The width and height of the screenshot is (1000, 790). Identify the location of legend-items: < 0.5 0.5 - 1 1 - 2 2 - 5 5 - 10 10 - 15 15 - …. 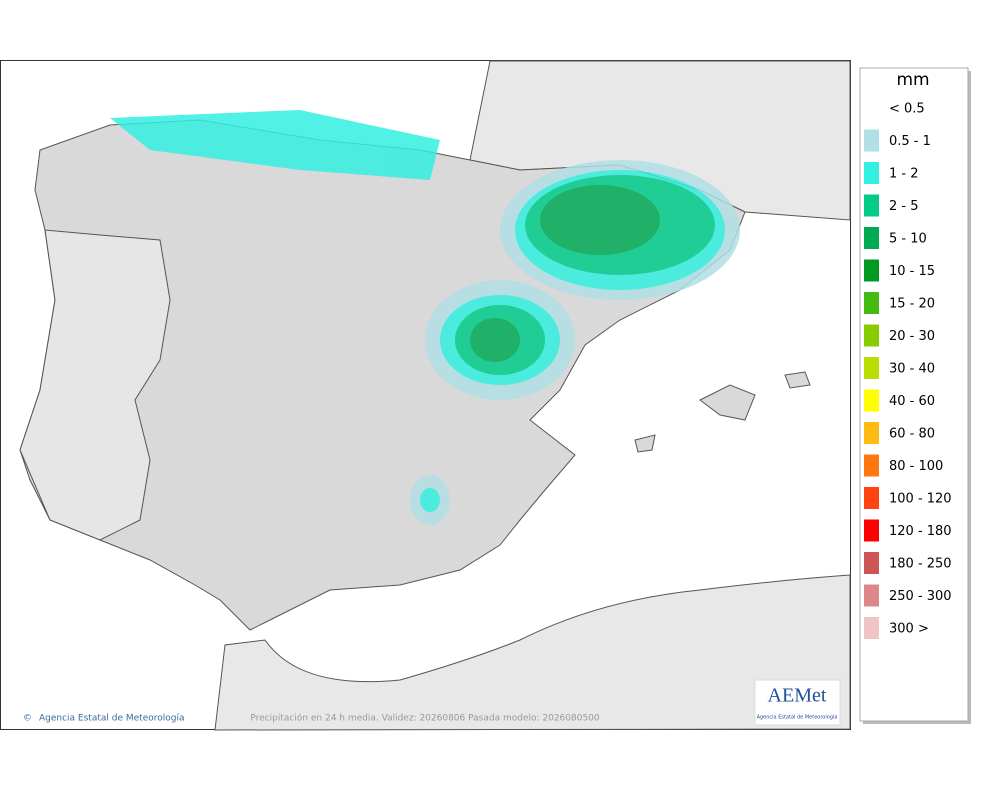
(908, 370).